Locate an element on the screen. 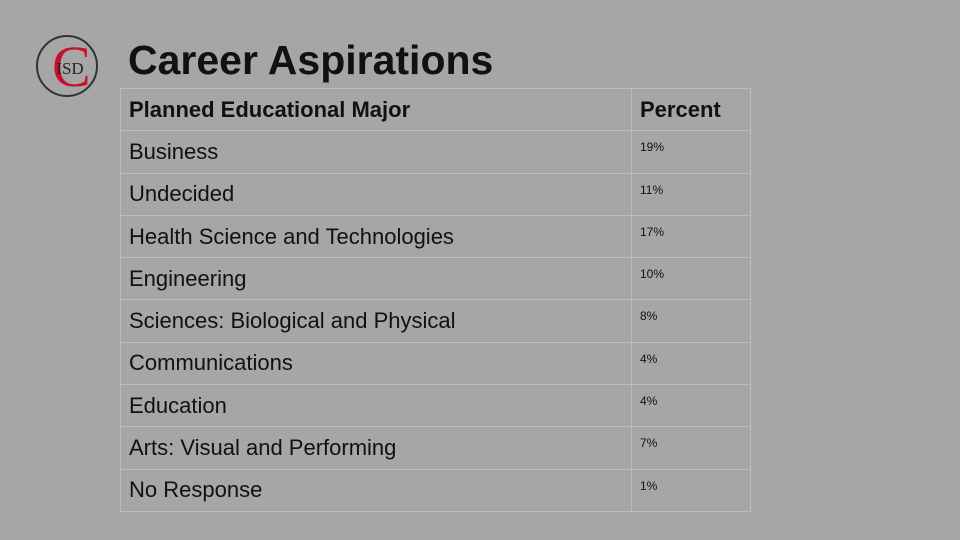 The height and width of the screenshot is (540, 960). table-row: Undecided 11% is located at coordinates (435, 194).